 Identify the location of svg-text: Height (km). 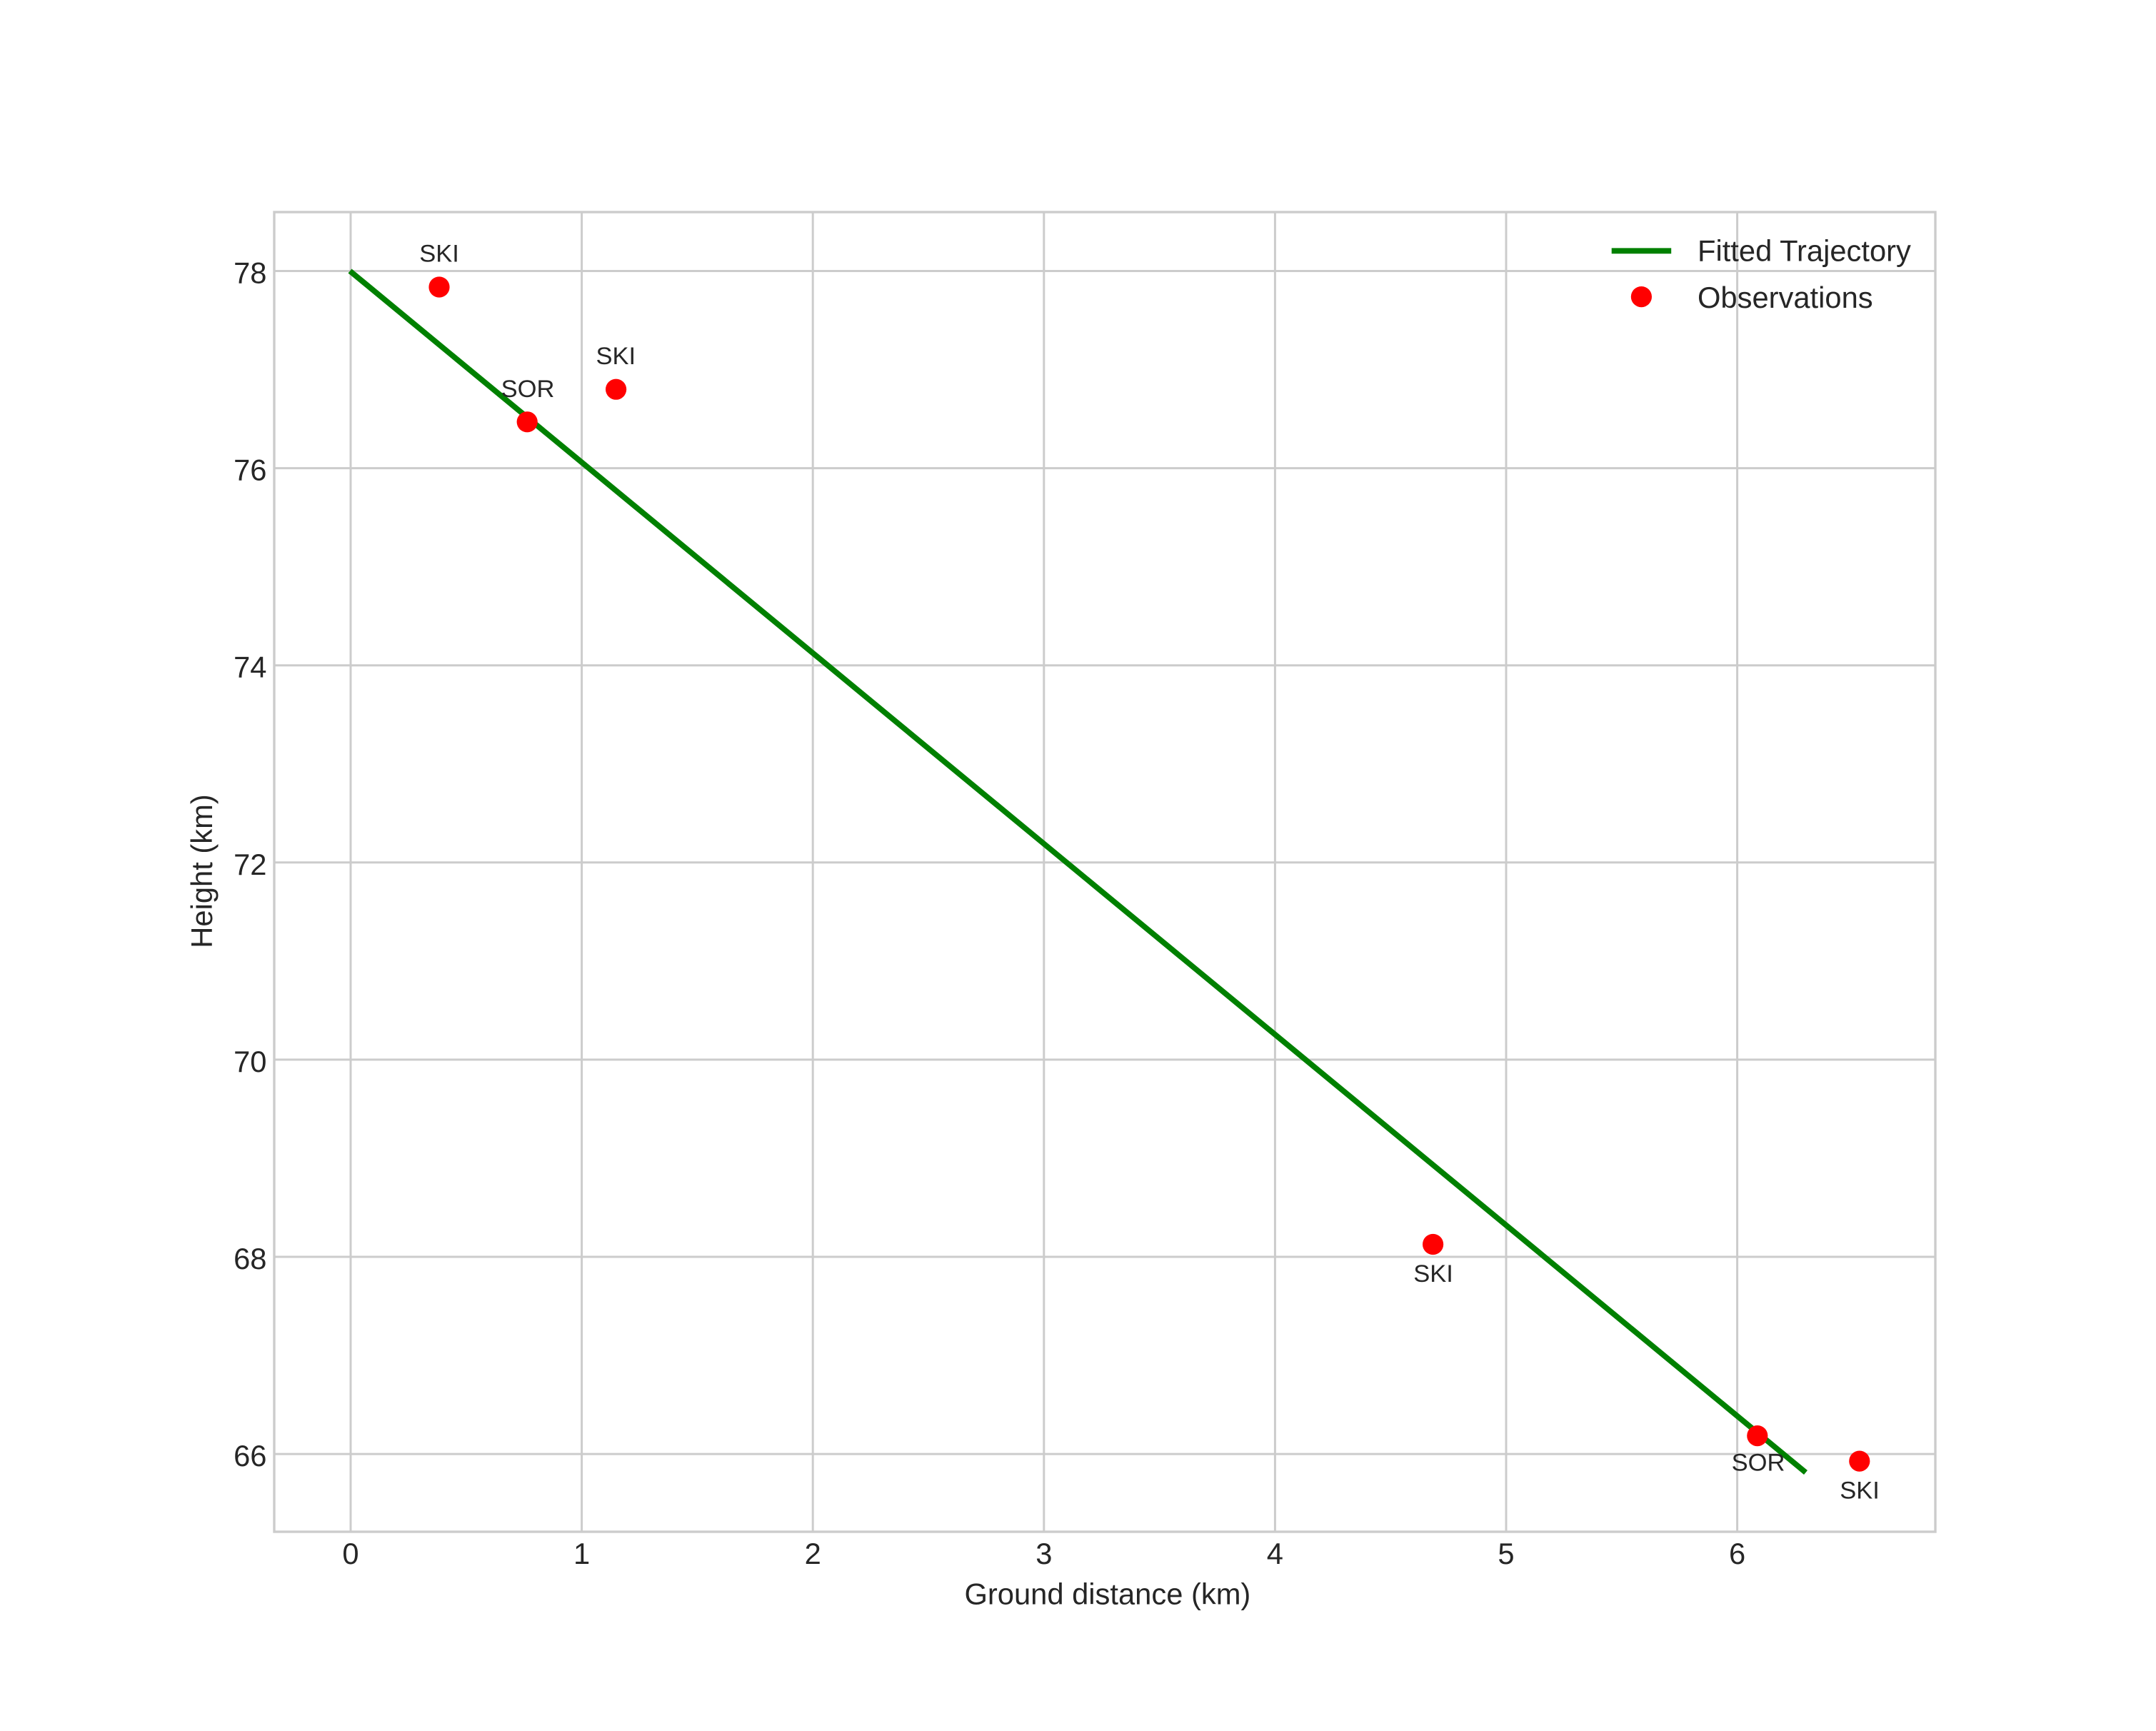
(202, 871).